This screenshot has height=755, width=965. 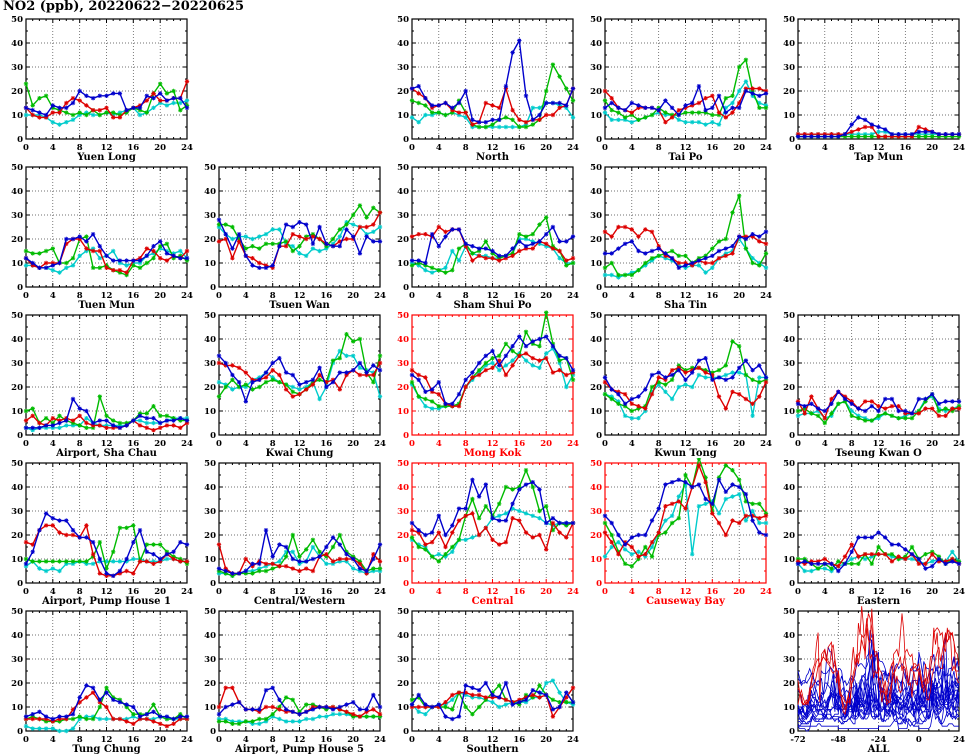 I want to click on x-tick-label: -24, so click(x=878, y=740).